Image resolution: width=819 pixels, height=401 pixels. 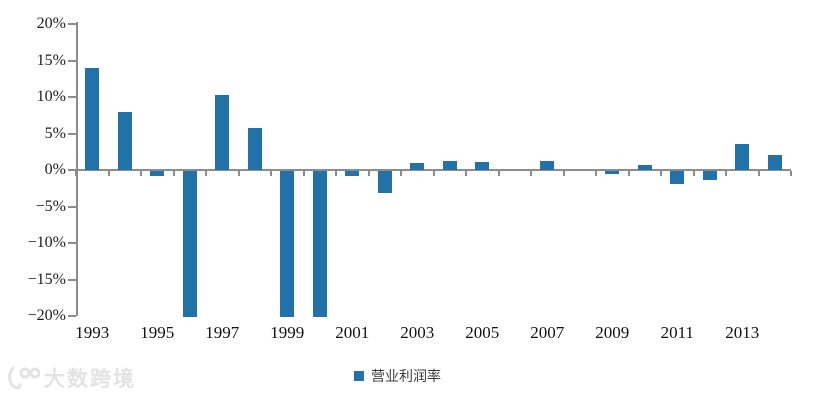 I want to click on bar-2003, so click(x=417, y=166).